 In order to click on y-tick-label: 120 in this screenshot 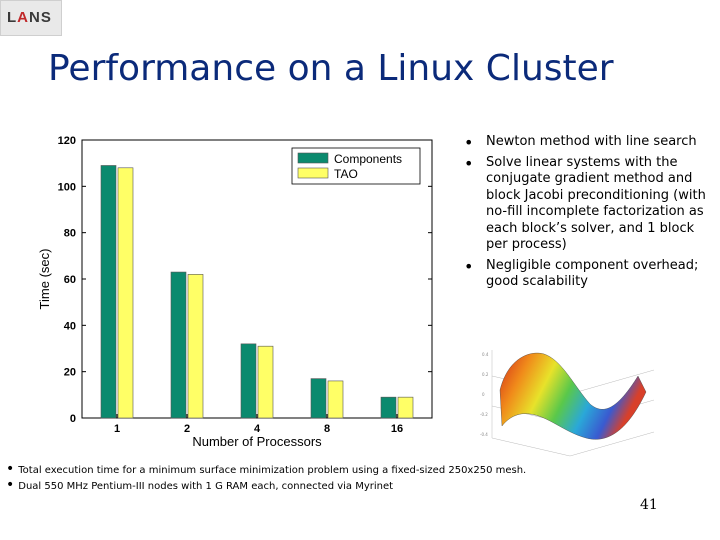, I will do `click(67, 141)`.